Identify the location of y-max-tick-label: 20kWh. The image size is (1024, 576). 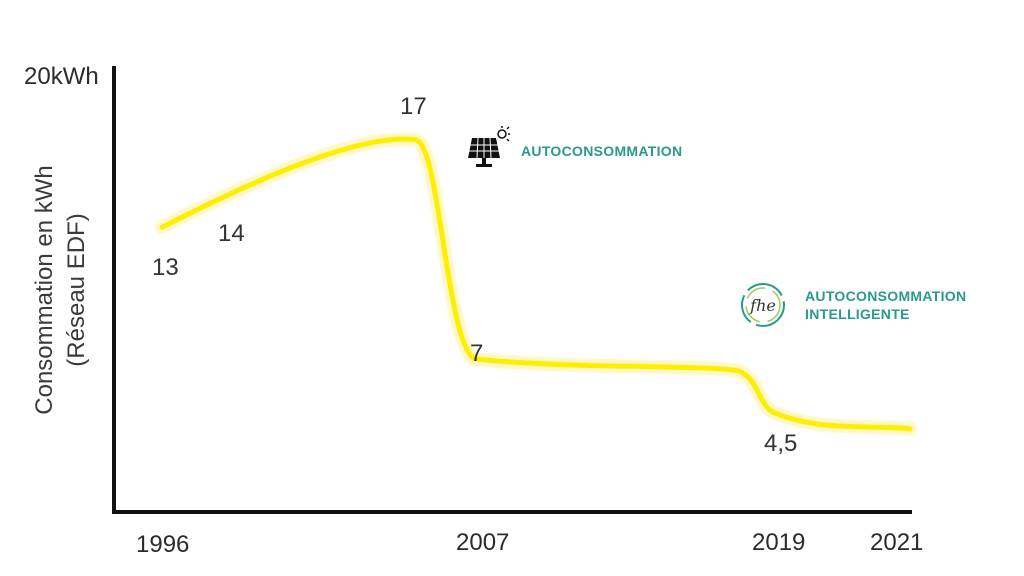
(61, 76).